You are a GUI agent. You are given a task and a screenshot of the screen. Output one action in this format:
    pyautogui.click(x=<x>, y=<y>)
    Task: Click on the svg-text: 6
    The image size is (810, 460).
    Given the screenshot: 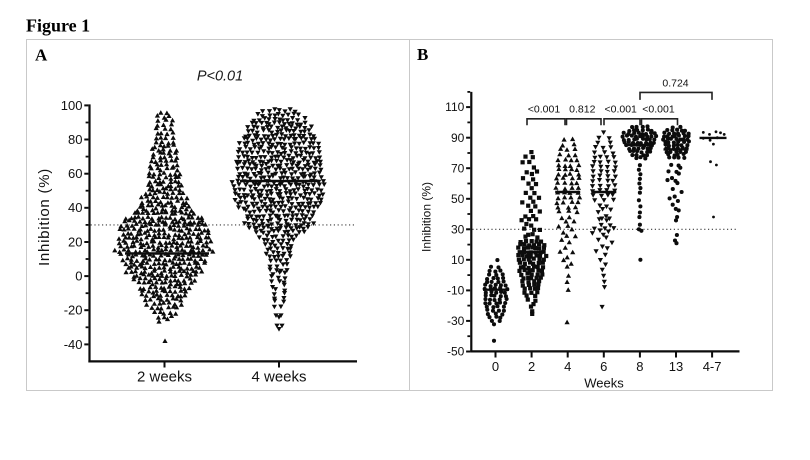 What is the action you would take?
    pyautogui.click(x=603, y=366)
    